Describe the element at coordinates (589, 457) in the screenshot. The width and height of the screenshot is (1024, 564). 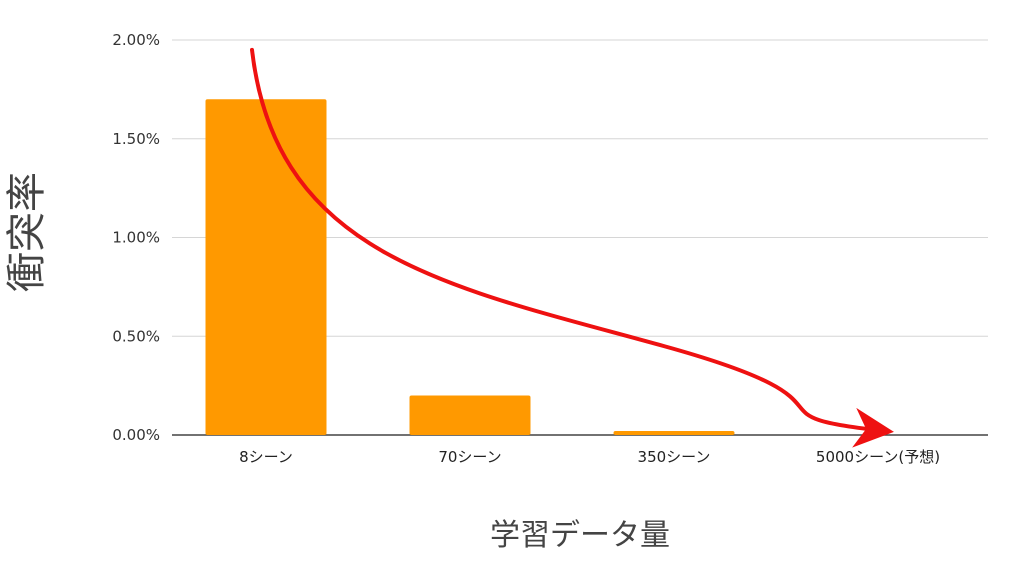
I see `x-axis-ticks: 8シーン 70シーン 350シーン 5000シーン(予想)` at that location.